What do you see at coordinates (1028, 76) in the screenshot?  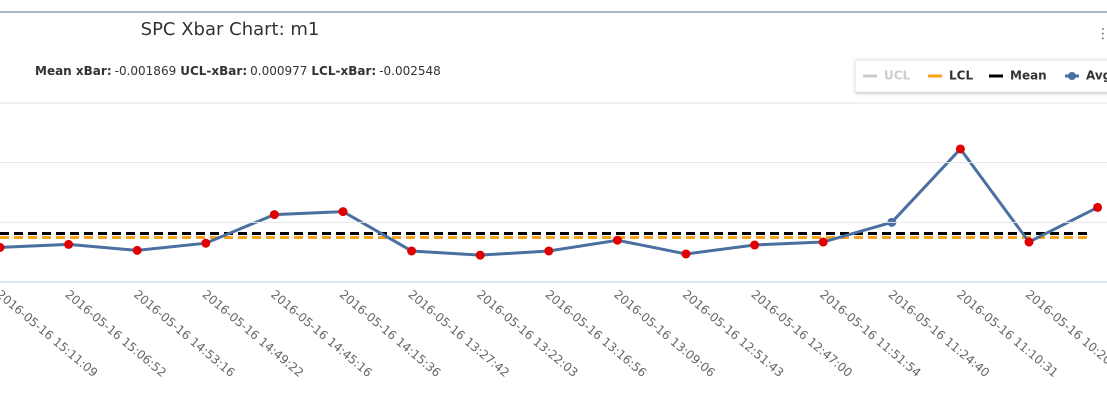 I see `legend-label: Mean` at bounding box center [1028, 76].